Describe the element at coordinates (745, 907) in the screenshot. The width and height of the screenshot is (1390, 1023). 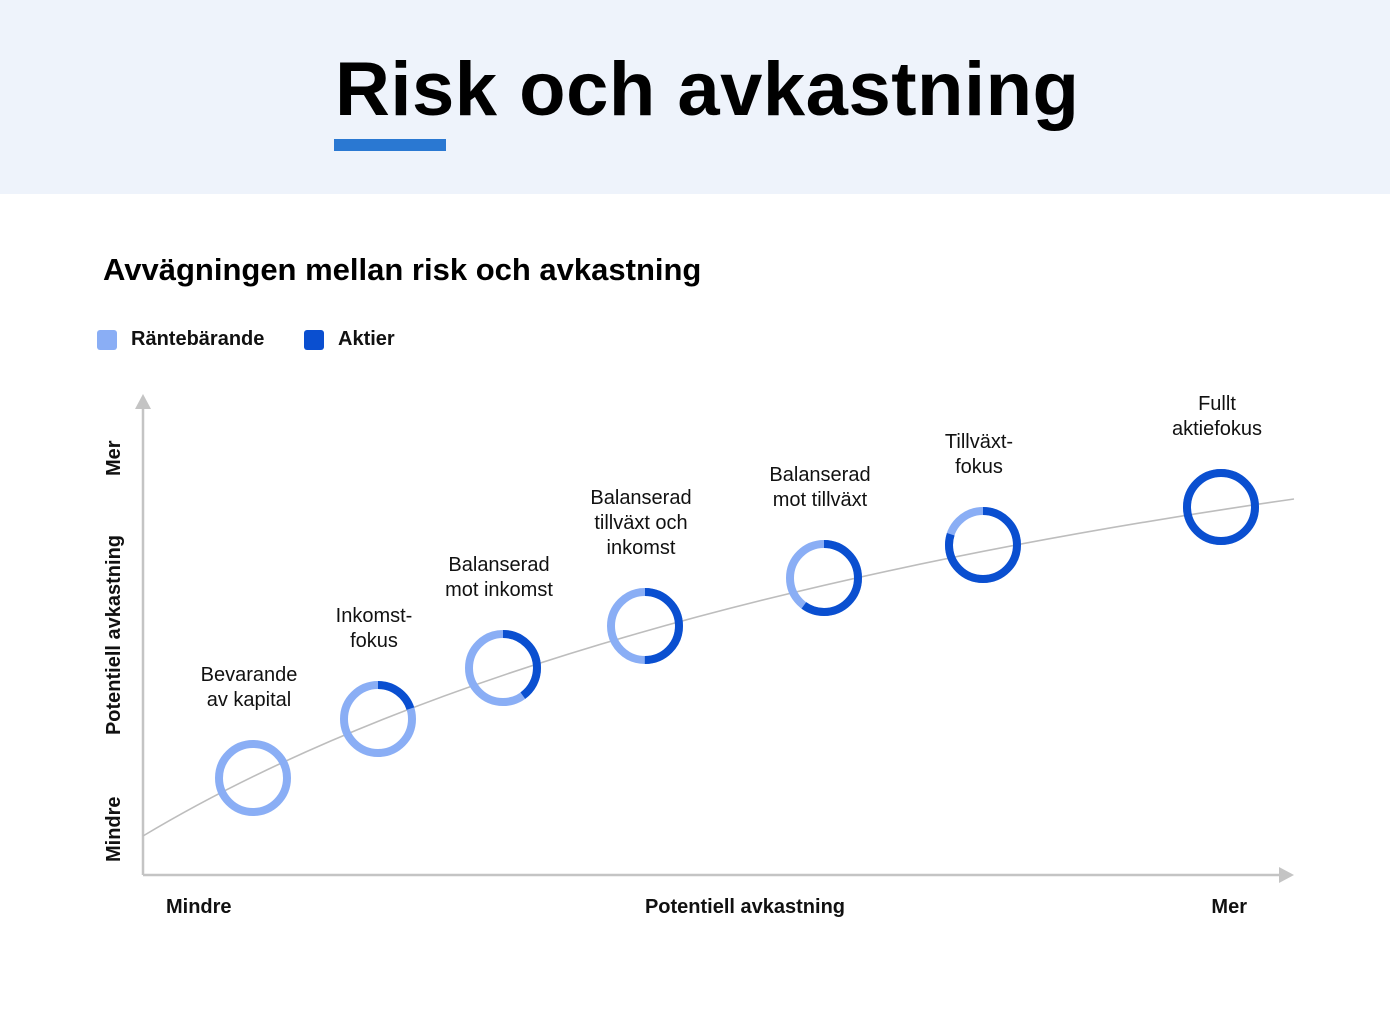
I see `x-axis-title: Potentiell avkastning` at that location.